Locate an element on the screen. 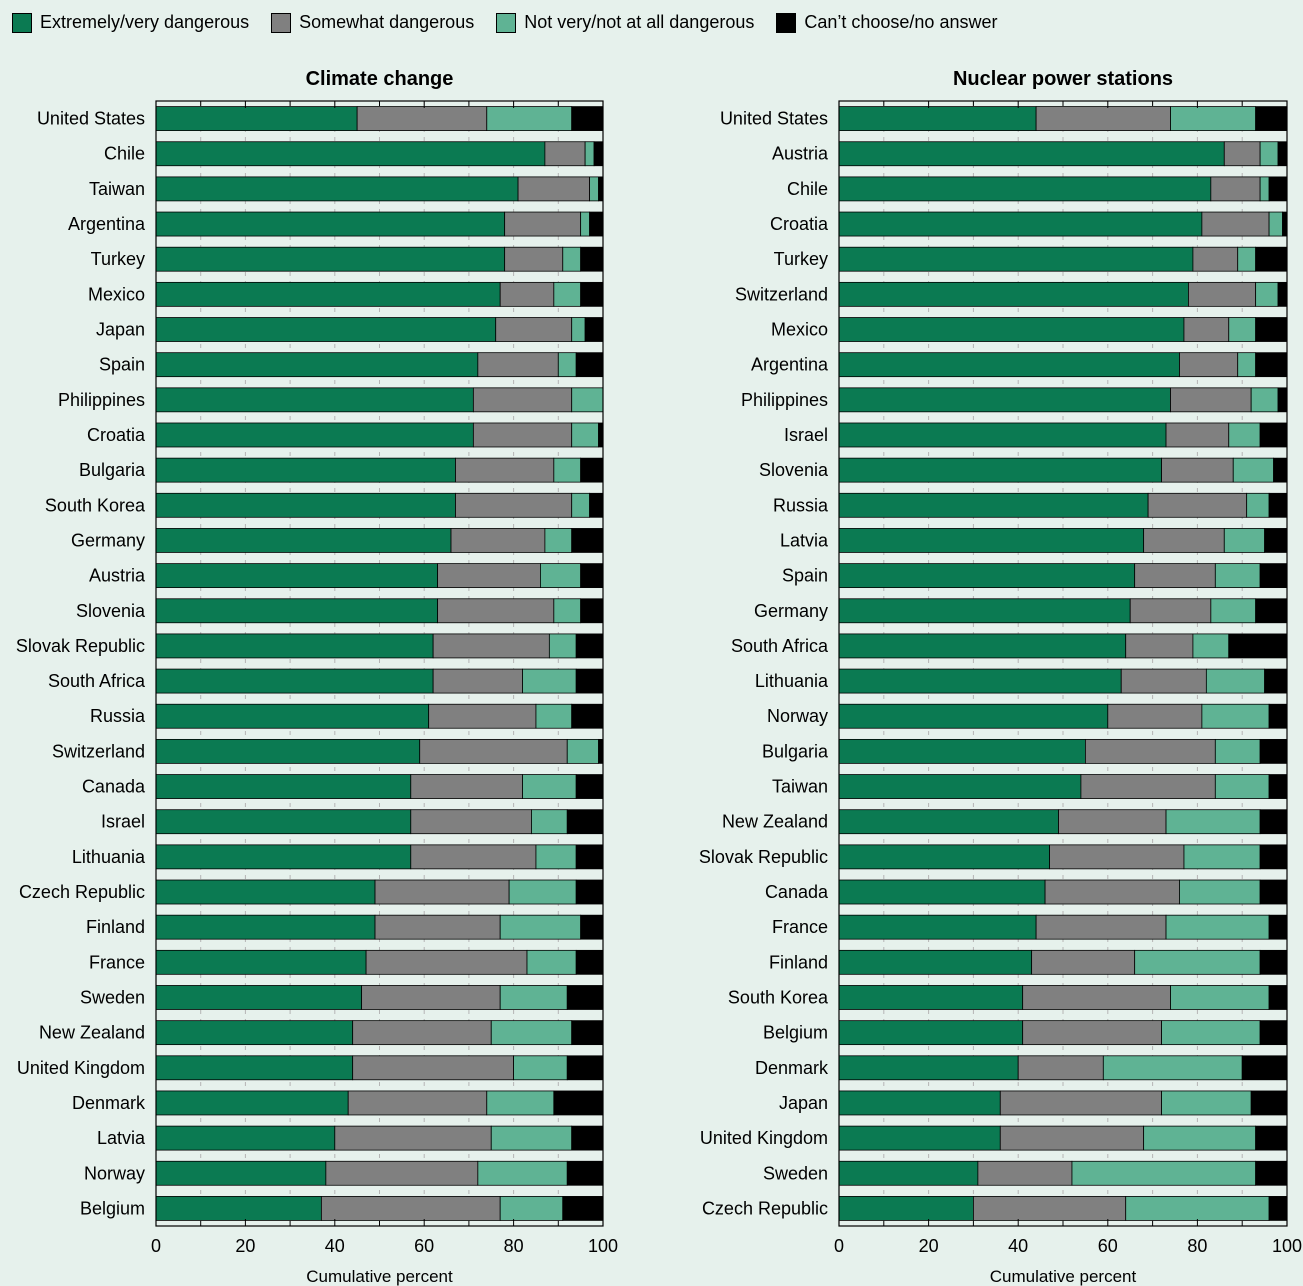  legend-label: Not very/not at all dangerous is located at coordinates (639, 22).